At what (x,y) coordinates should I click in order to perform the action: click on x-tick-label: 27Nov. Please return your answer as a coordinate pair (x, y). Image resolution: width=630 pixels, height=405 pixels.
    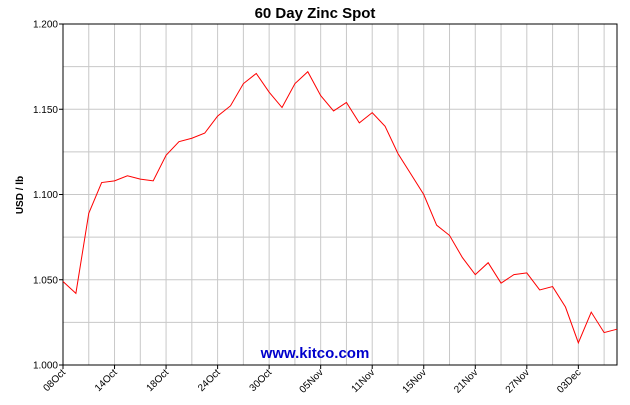
    Looking at the image, I should click on (518, 381).